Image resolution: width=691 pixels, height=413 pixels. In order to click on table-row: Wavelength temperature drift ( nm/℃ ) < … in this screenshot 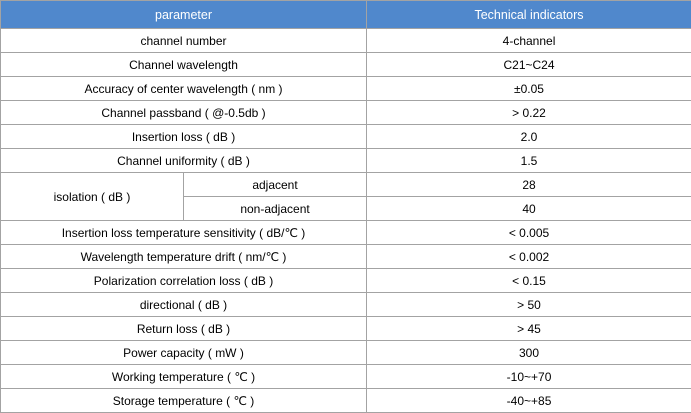, I will do `click(345, 256)`.